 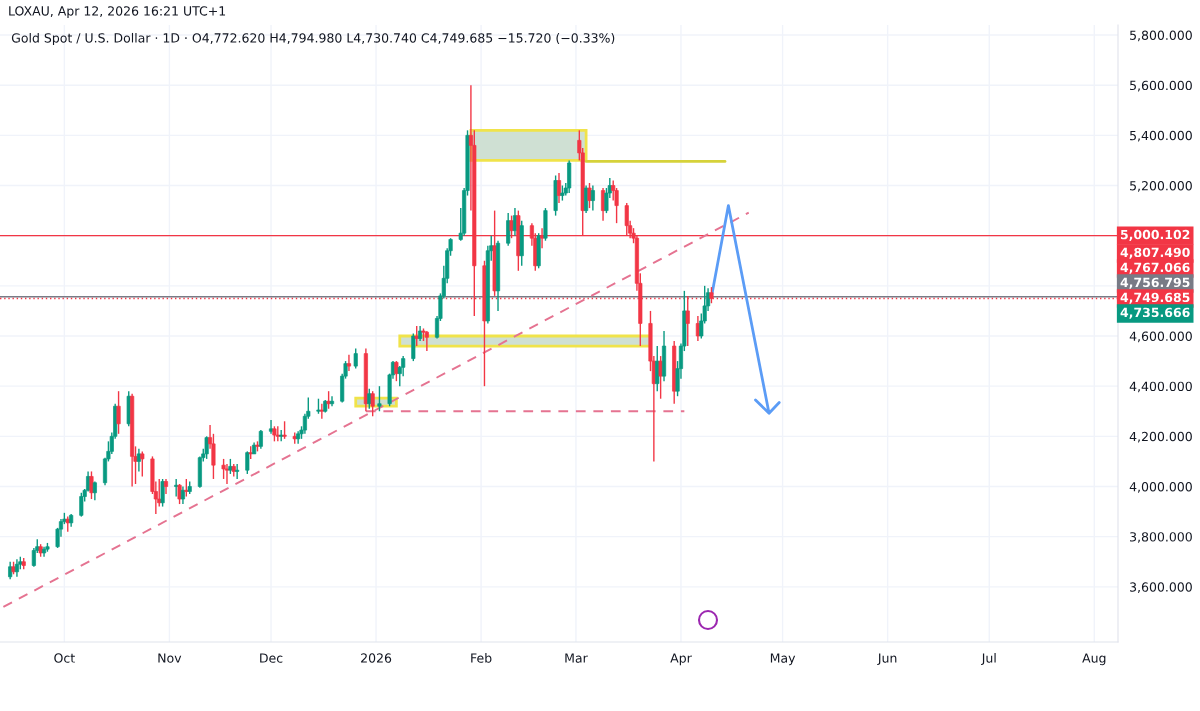 I want to click on x-tick-label: 2026, so click(x=376, y=658).